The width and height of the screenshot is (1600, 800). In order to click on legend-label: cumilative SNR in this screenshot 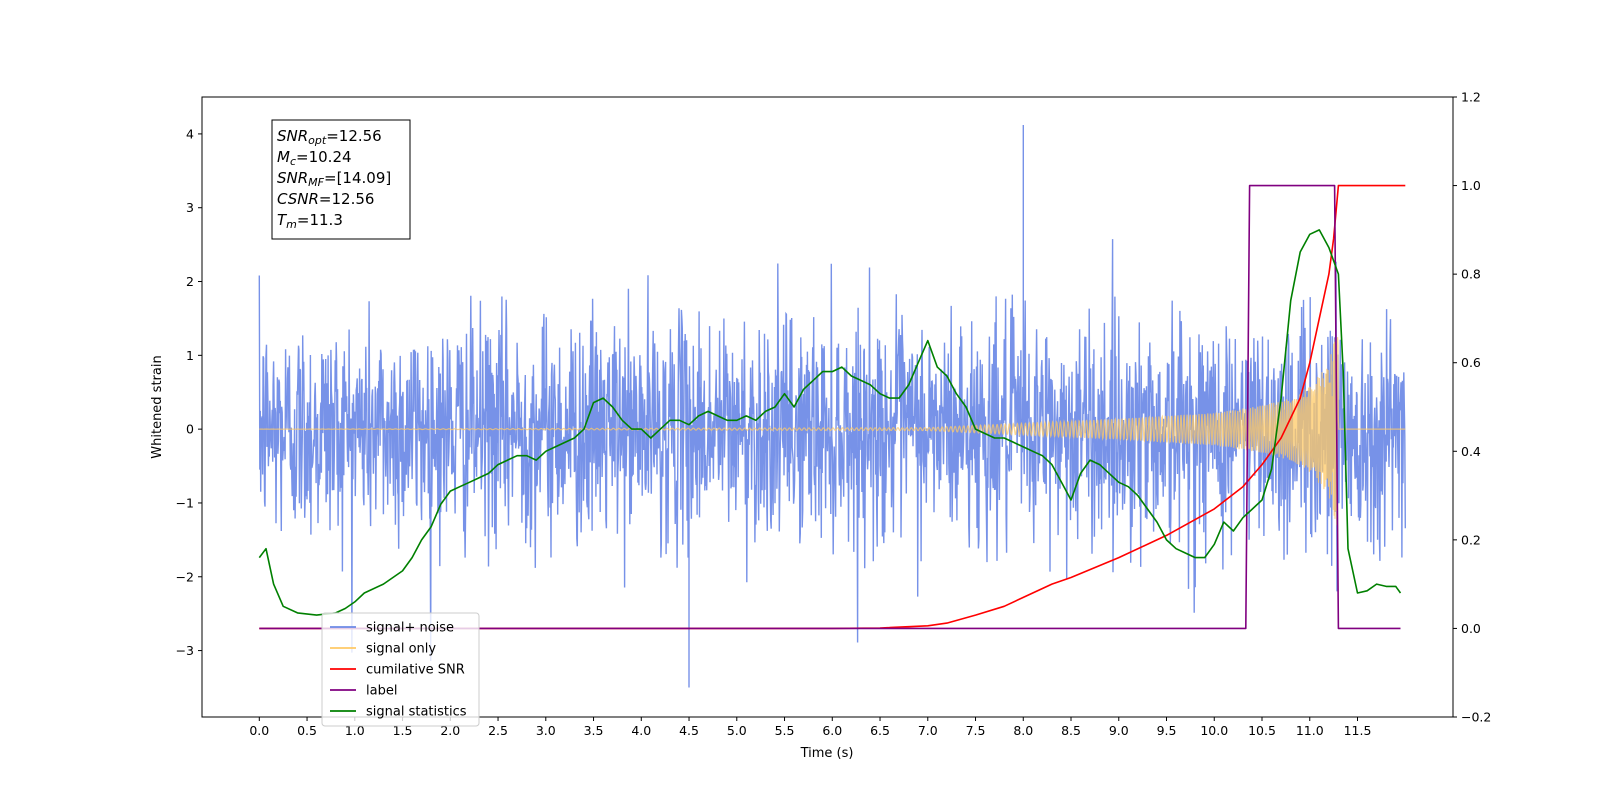, I will do `click(415, 670)`.